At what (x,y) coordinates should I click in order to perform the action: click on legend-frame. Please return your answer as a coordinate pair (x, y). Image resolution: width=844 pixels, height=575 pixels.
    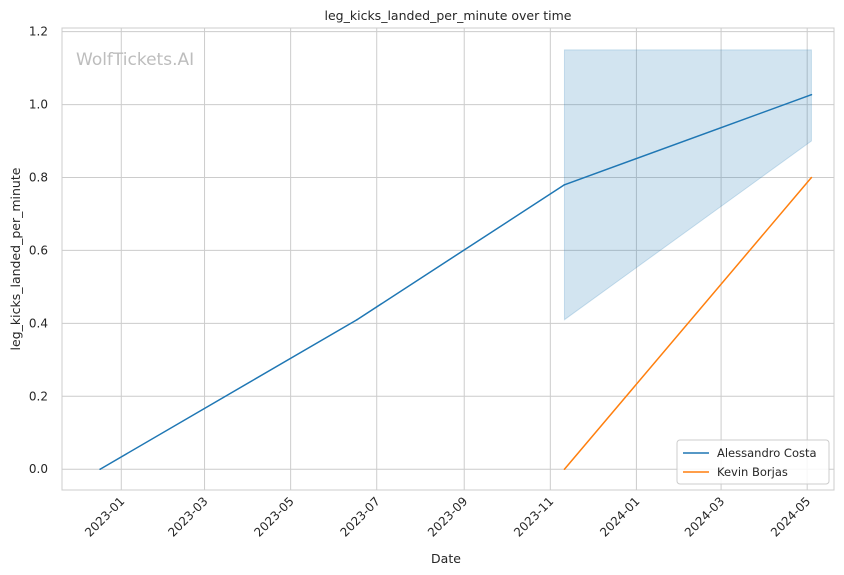
    Looking at the image, I should click on (753, 462).